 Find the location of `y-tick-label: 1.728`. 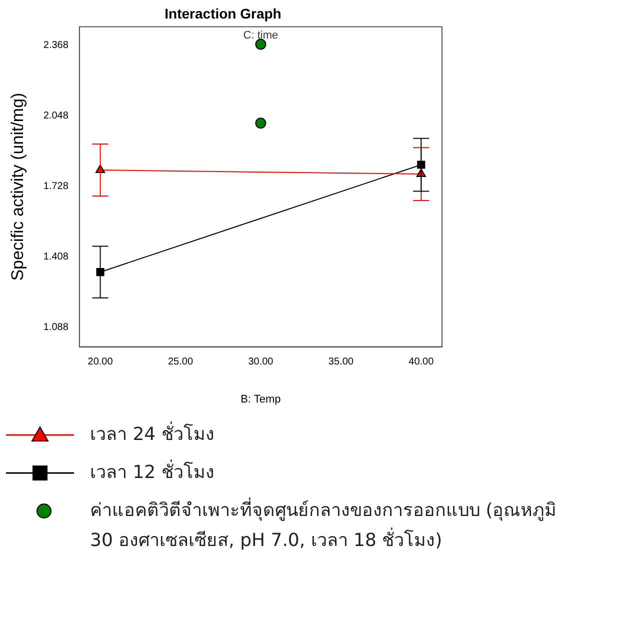

y-tick-label: 1.728 is located at coordinates (56, 186).